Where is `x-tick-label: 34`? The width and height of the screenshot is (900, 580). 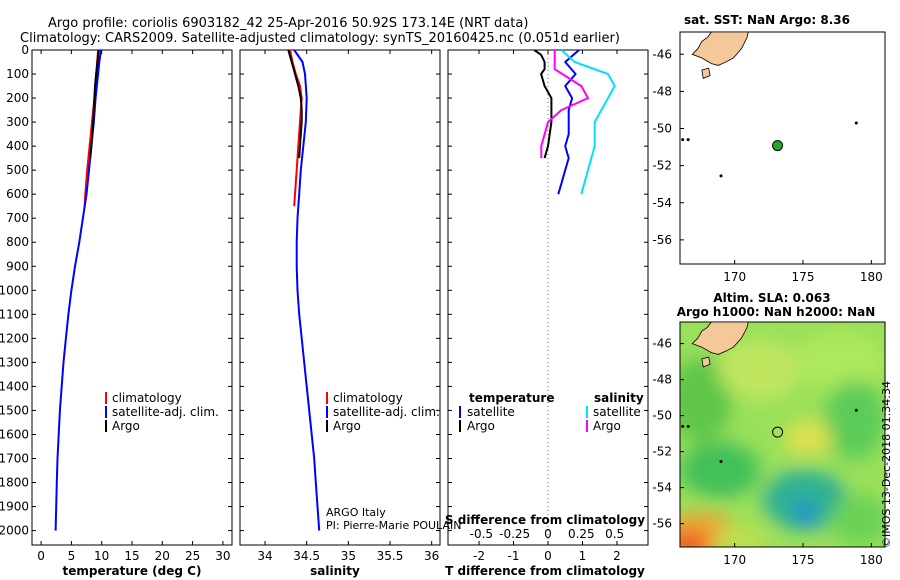
x-tick-label: 34 is located at coordinates (264, 556).